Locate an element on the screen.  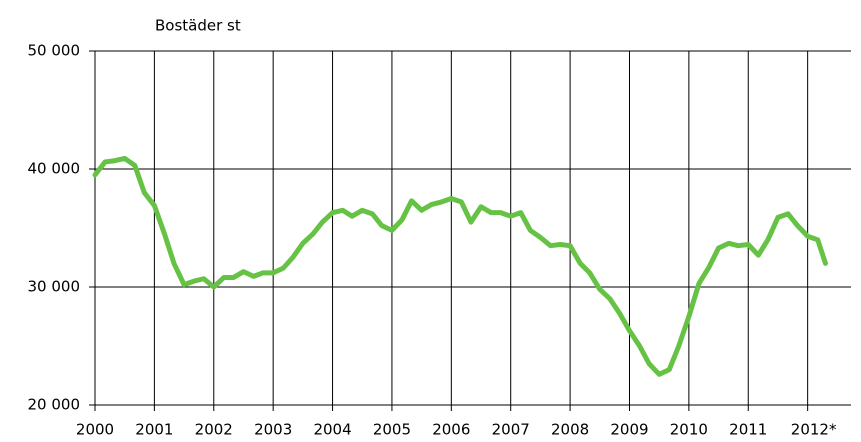
y-tick-label: 50 000 is located at coordinates (54, 51).